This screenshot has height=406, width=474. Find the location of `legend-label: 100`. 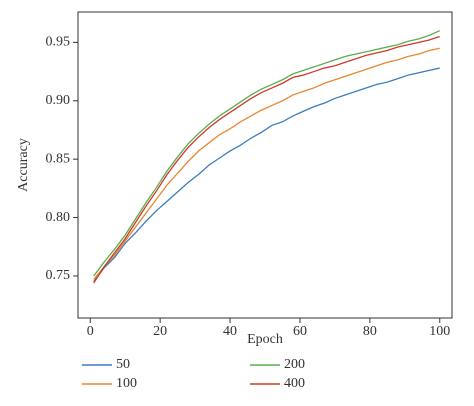

legend-label: 100 is located at coordinates (126, 383).